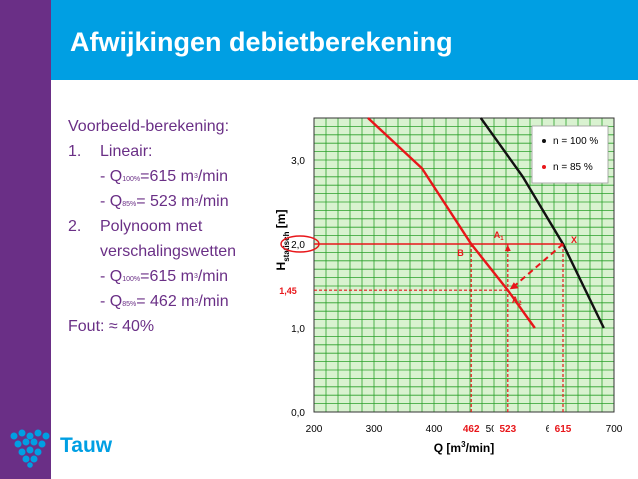 The image size is (638, 479). Describe the element at coordinates (298, 413) in the screenshot. I see `y-tick-label: 0,0` at that location.